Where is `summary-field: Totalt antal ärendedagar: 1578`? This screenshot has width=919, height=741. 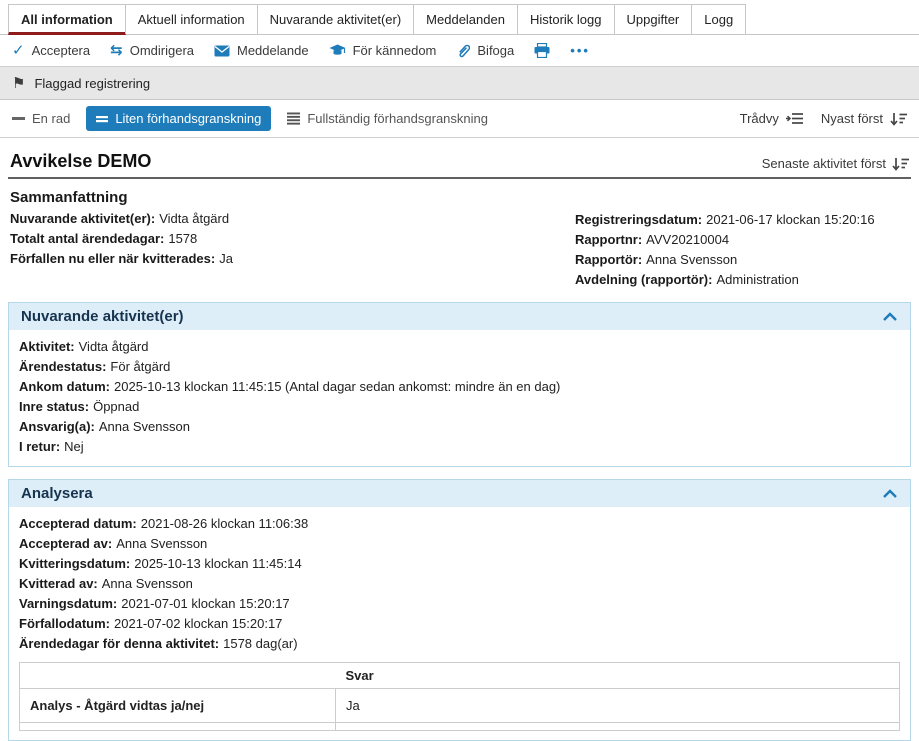
summary-field: Totalt antal ärendedagar: 1578 is located at coordinates (104, 238).